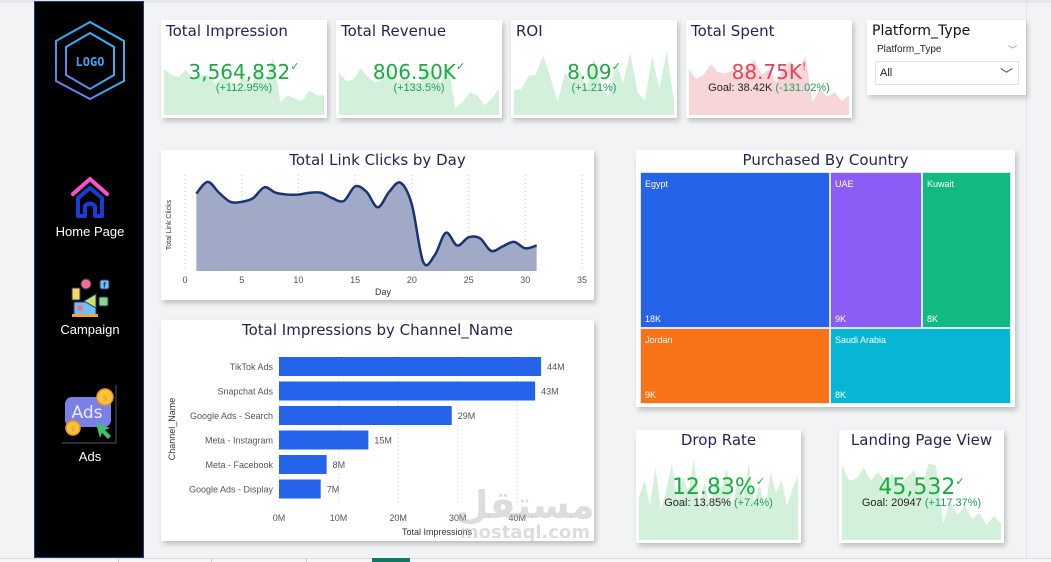 The width and height of the screenshot is (1051, 562). Describe the element at coordinates (718, 440) in the screenshot. I see `kpi-title: Drop Rate` at that location.